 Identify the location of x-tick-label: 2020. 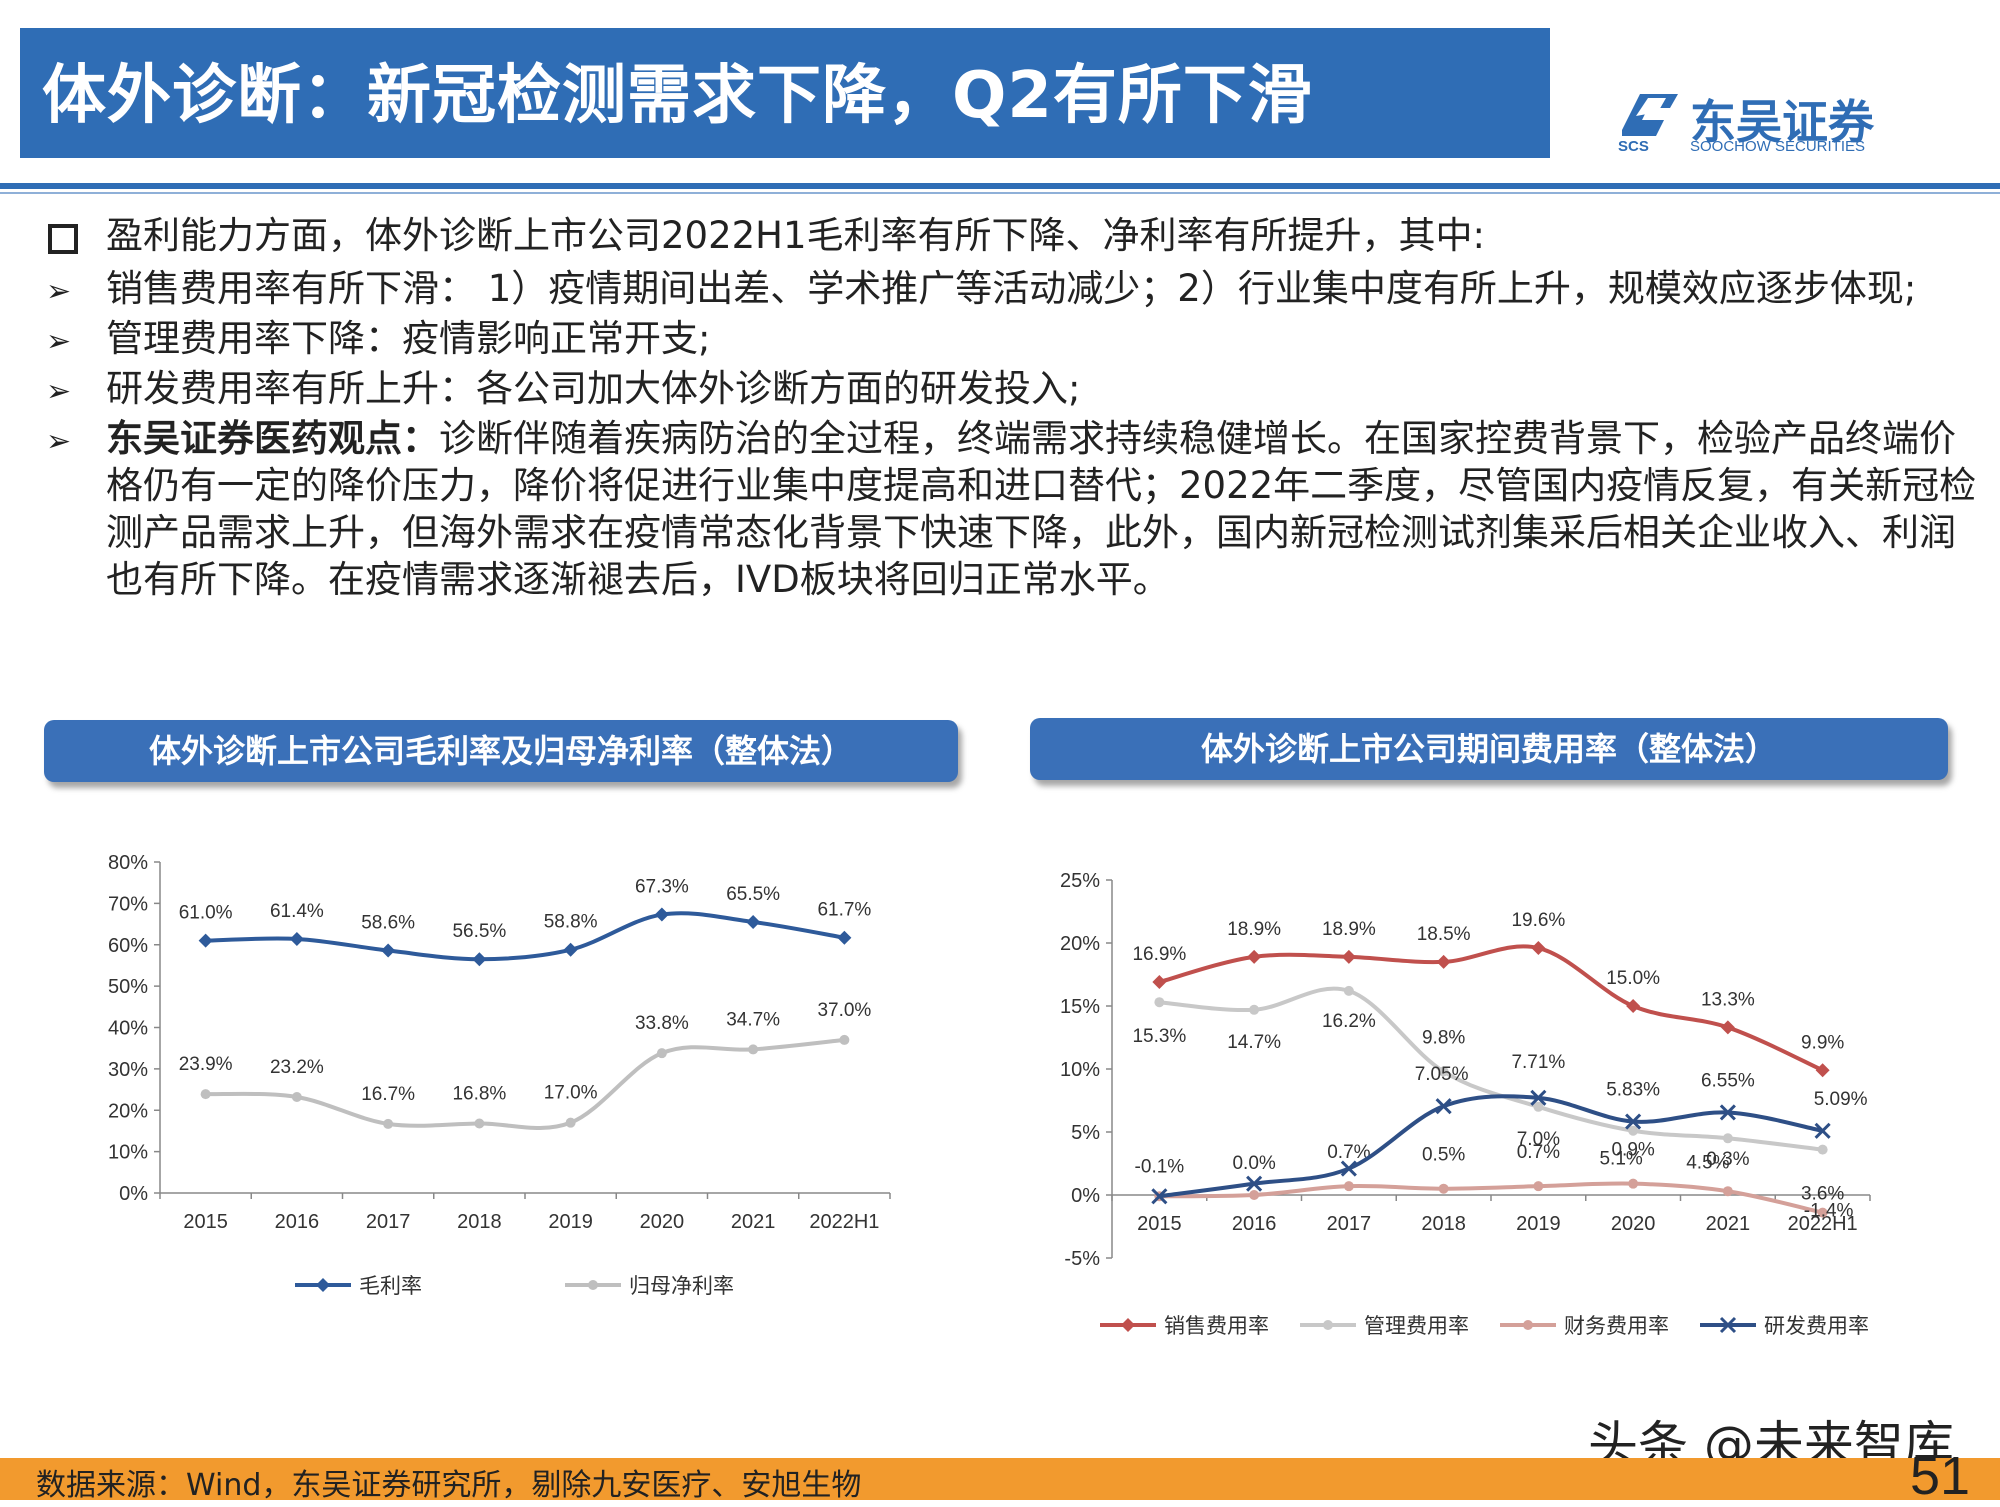
(662, 1222).